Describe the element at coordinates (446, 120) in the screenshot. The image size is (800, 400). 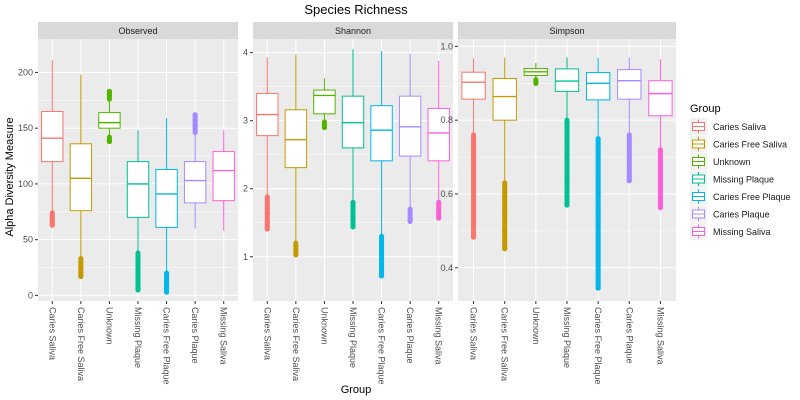
I see `y-tick-label: 0.8` at that location.